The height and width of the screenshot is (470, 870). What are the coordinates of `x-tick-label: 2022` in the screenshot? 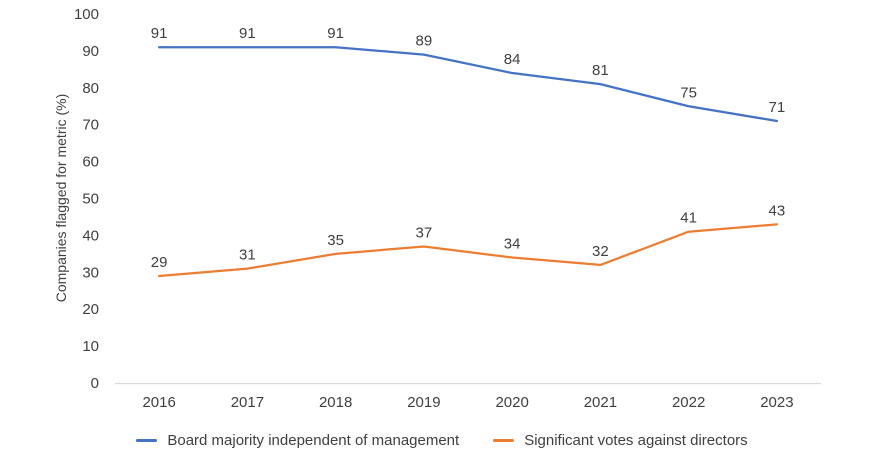 It's located at (688, 402).